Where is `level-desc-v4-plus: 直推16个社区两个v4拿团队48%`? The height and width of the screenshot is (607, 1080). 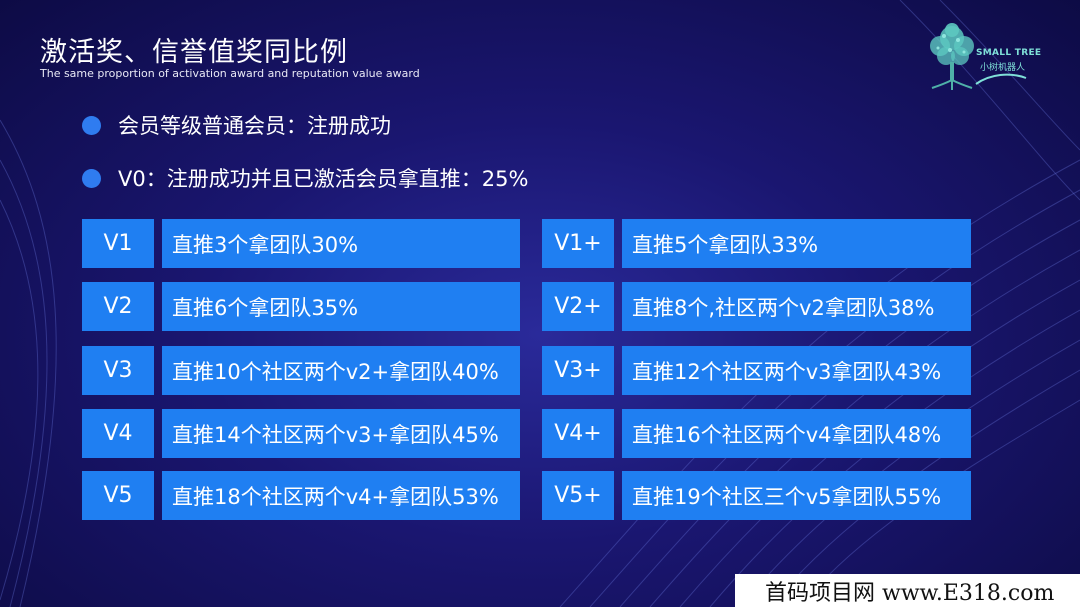 level-desc-v4-plus: 直推16个社区两个v4拿团队48% is located at coordinates (796, 433).